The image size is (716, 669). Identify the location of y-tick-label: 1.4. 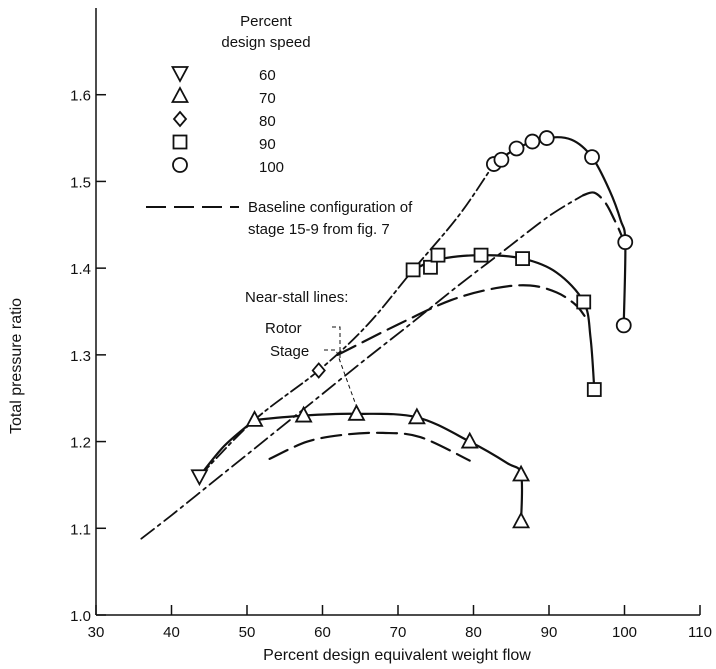
(80, 269).